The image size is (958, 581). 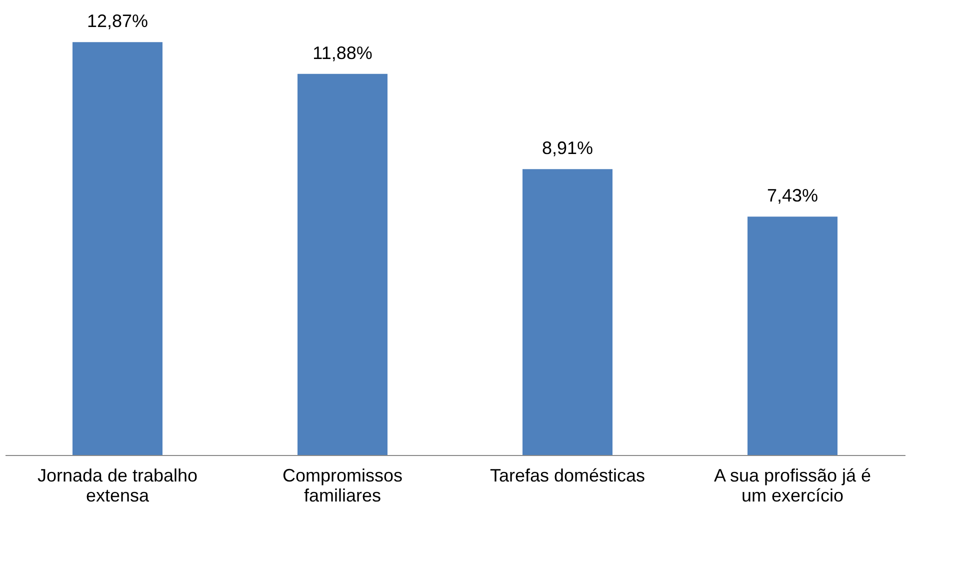 I want to click on x-tick-label: A sua profissão já é um exercício, so click(x=793, y=486).